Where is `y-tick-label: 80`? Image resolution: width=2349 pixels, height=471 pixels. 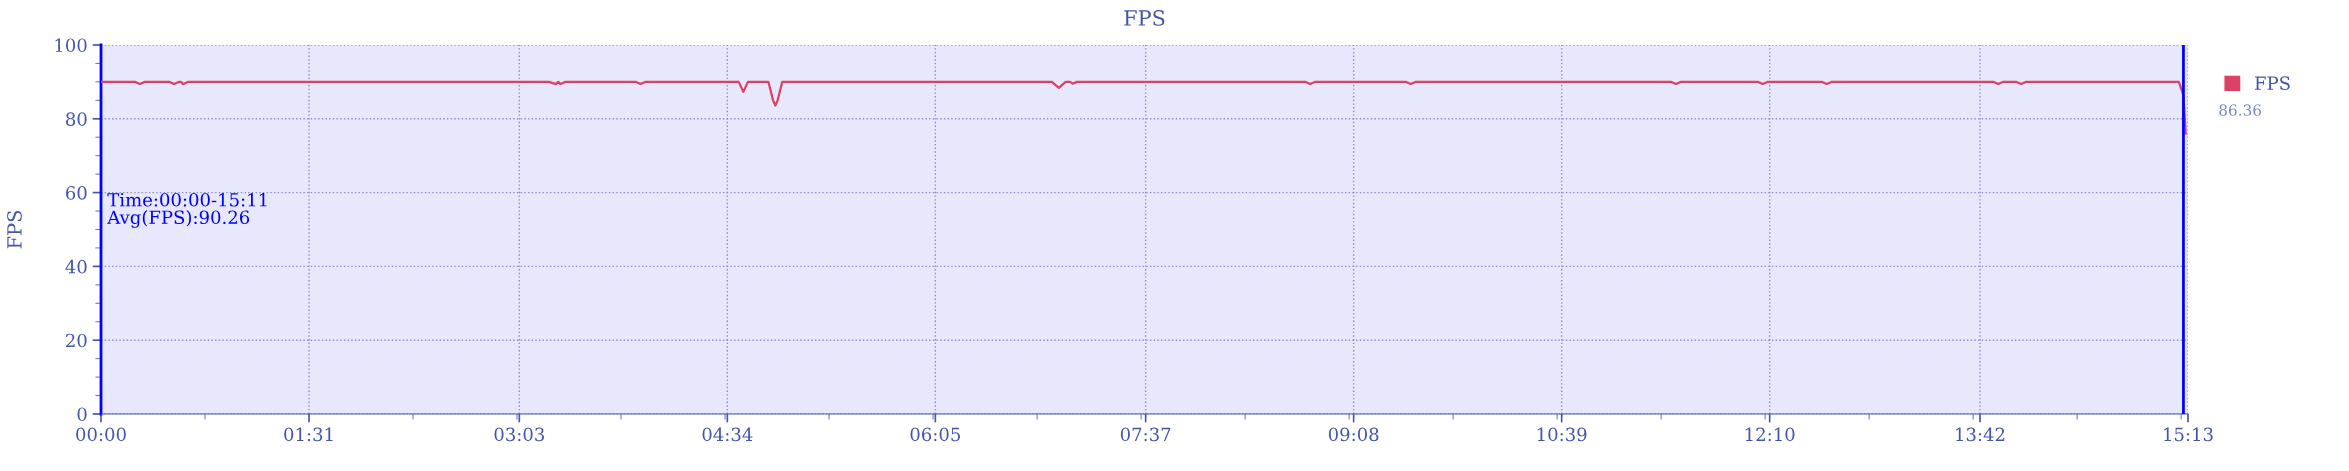 y-tick-label: 80 is located at coordinates (76, 119).